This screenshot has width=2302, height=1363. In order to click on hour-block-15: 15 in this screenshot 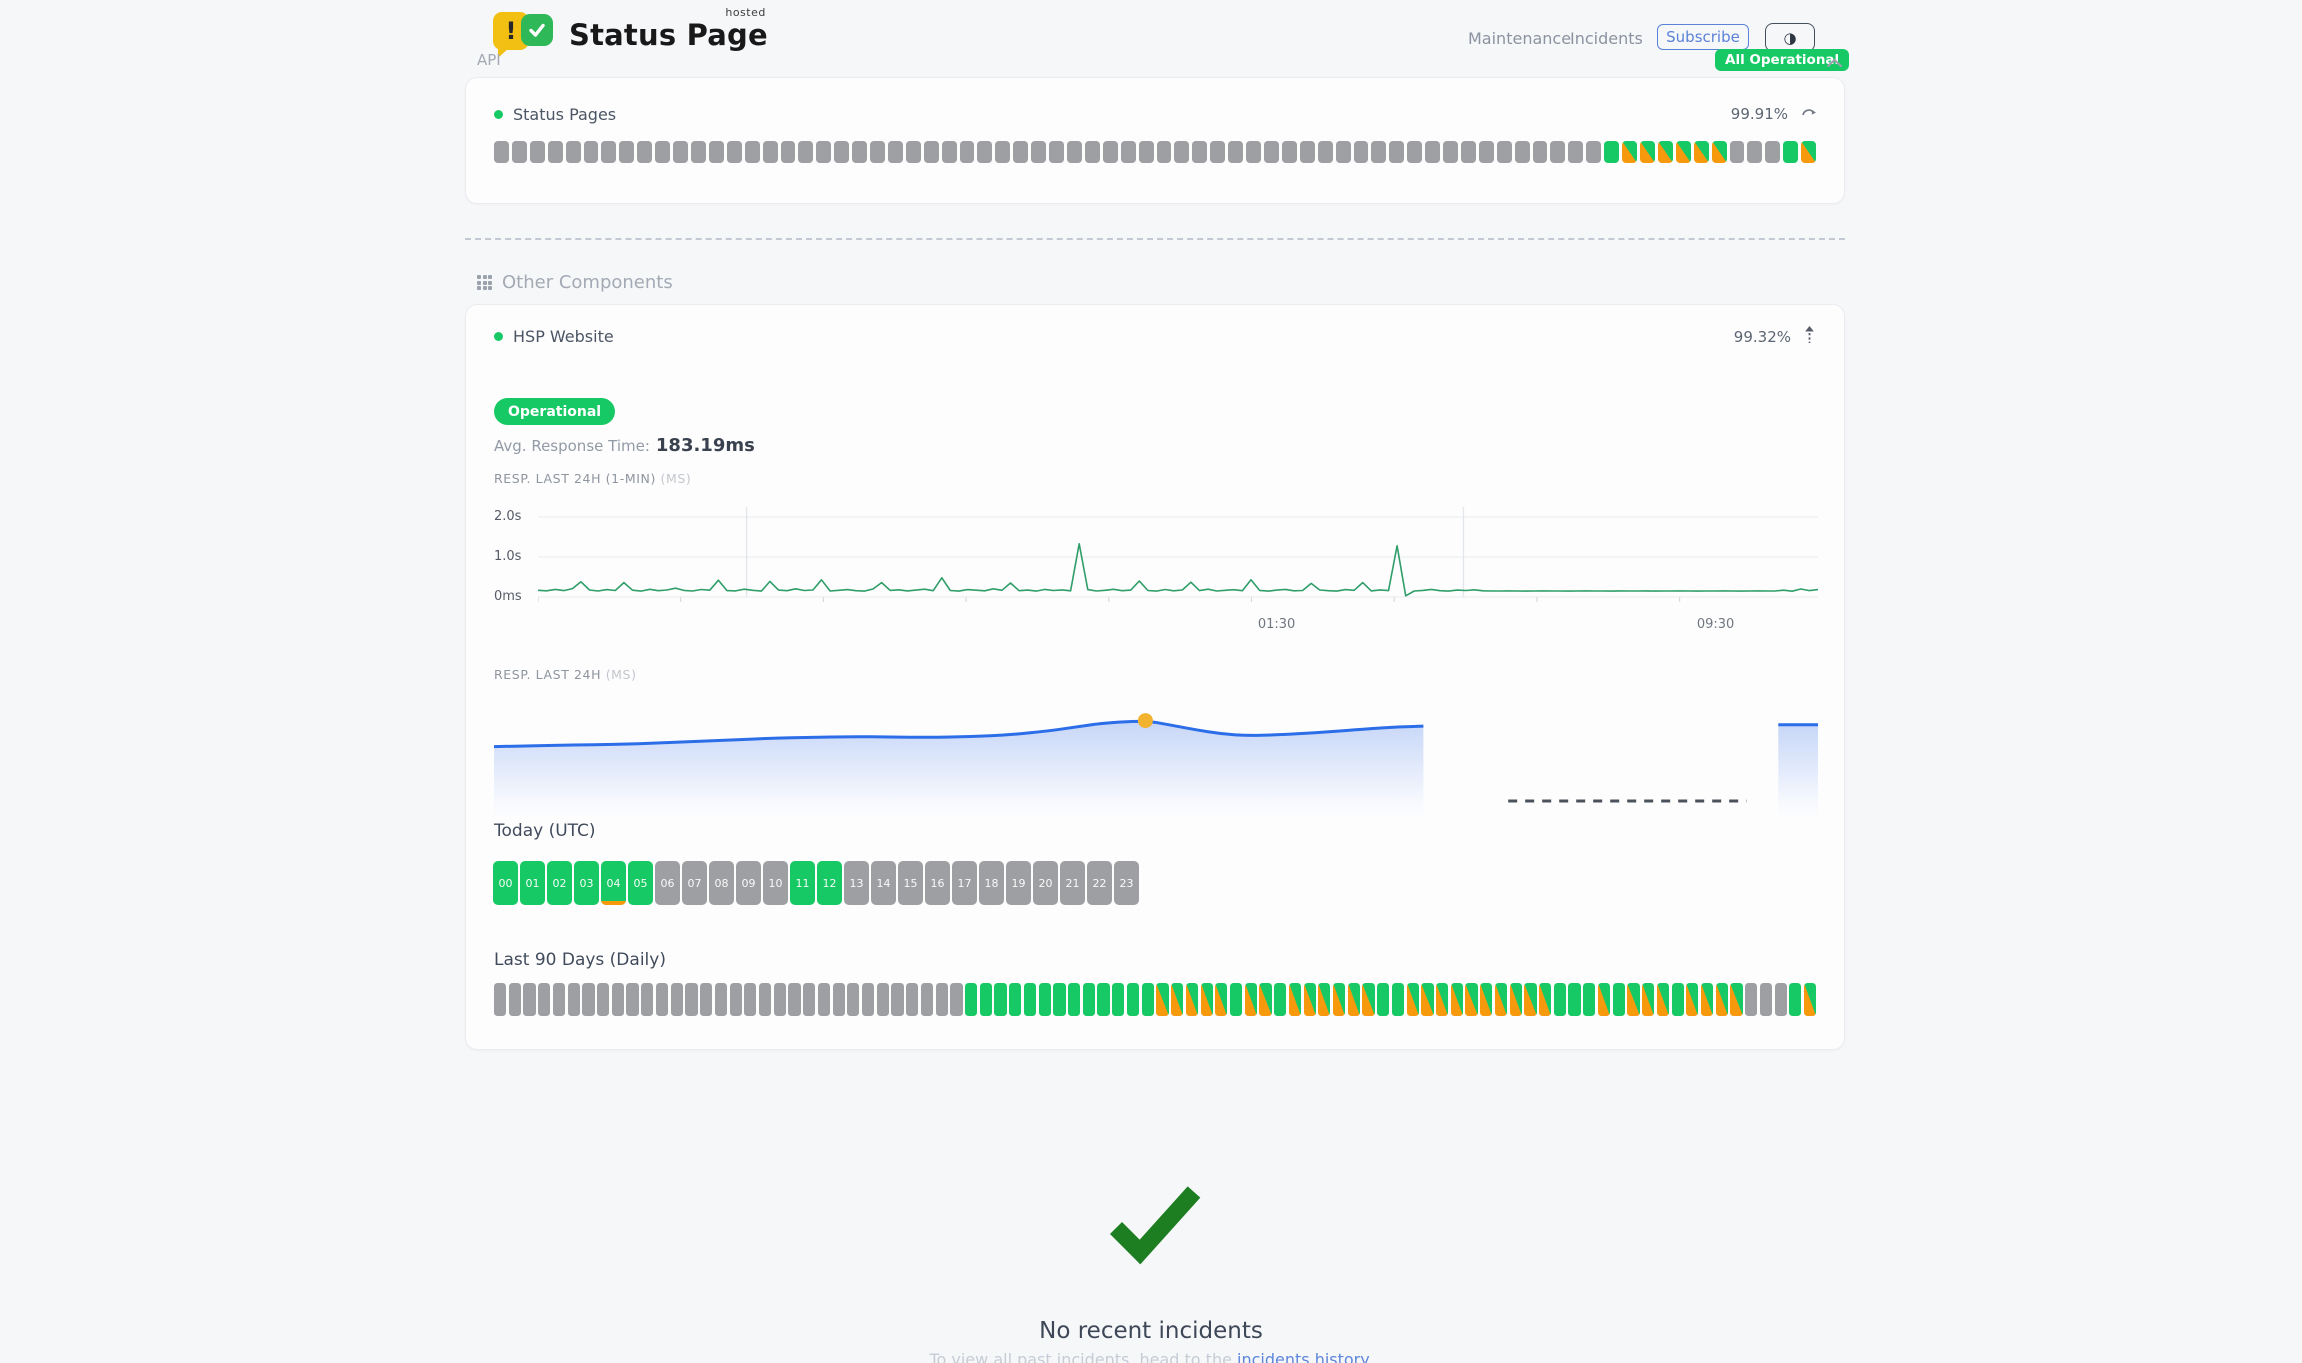, I will do `click(910, 883)`.